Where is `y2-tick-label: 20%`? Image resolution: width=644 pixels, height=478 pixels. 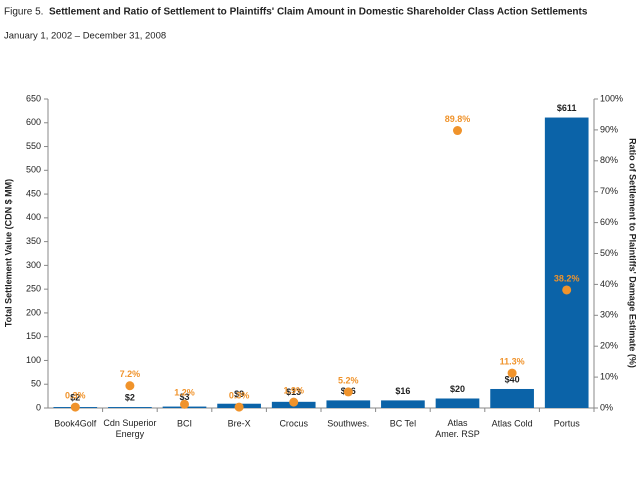 y2-tick-label: 20% is located at coordinates (609, 346).